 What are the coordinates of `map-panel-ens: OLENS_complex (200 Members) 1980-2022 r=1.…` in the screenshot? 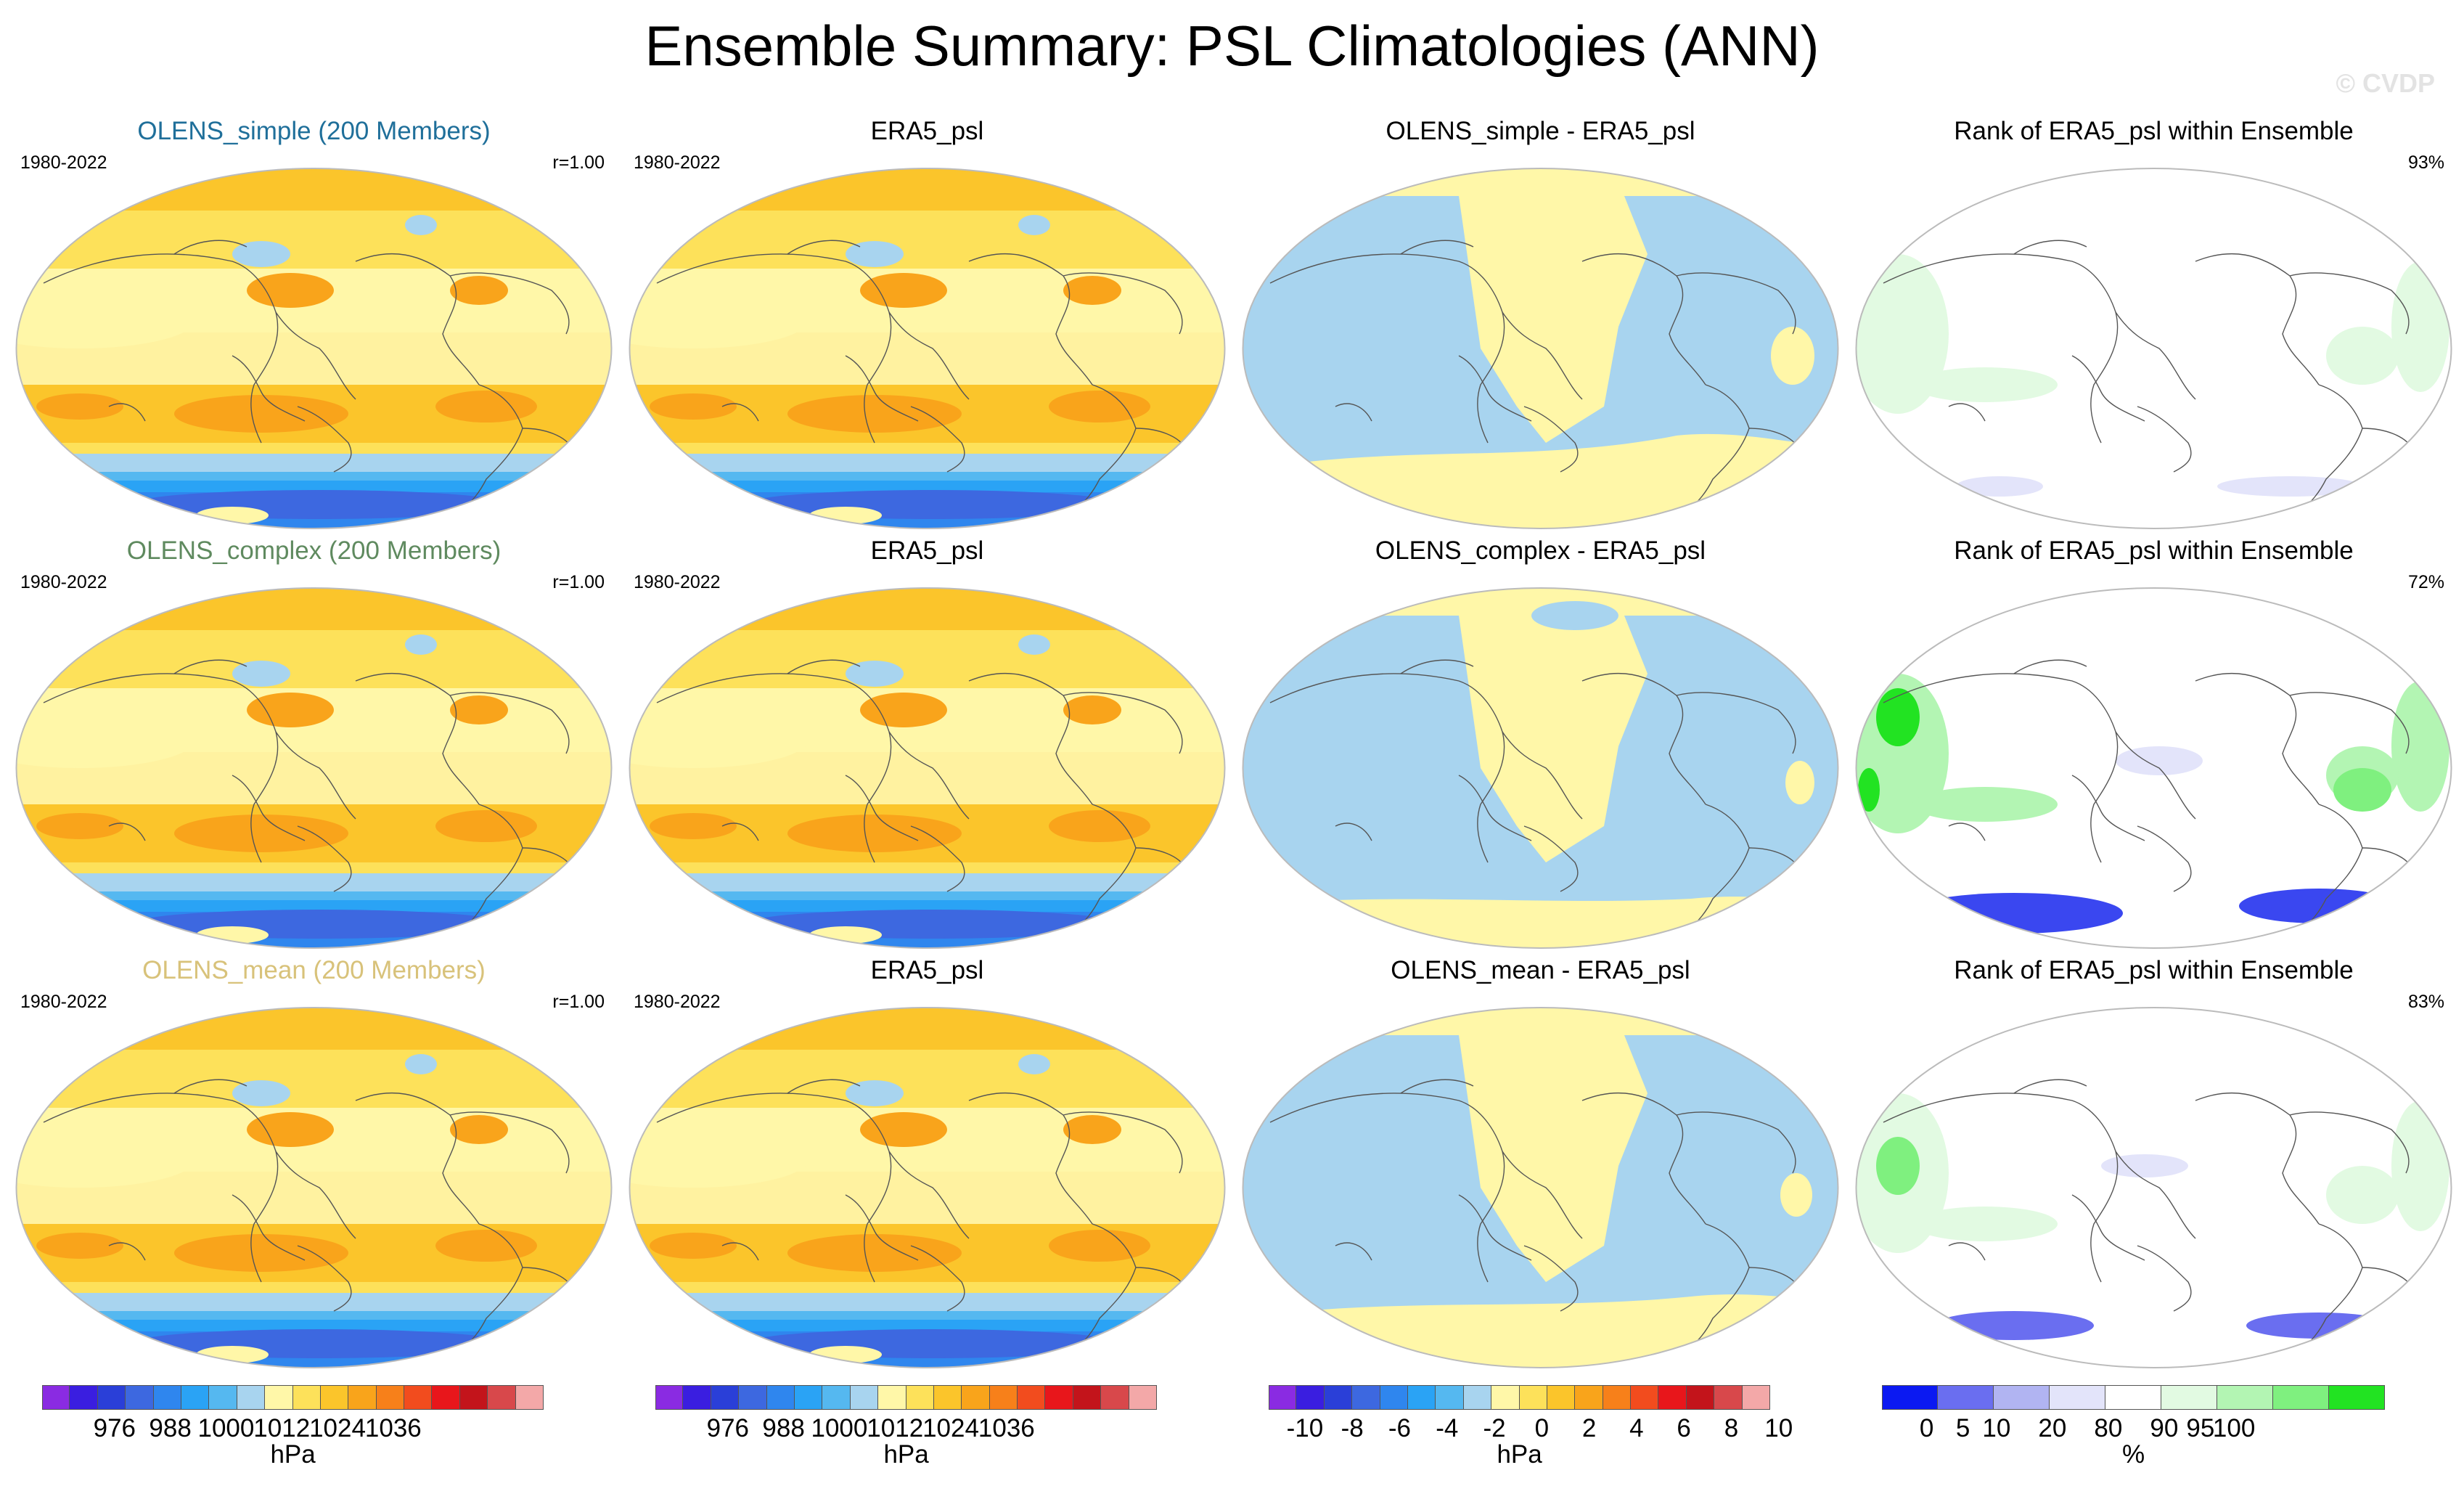 It's located at (314, 743).